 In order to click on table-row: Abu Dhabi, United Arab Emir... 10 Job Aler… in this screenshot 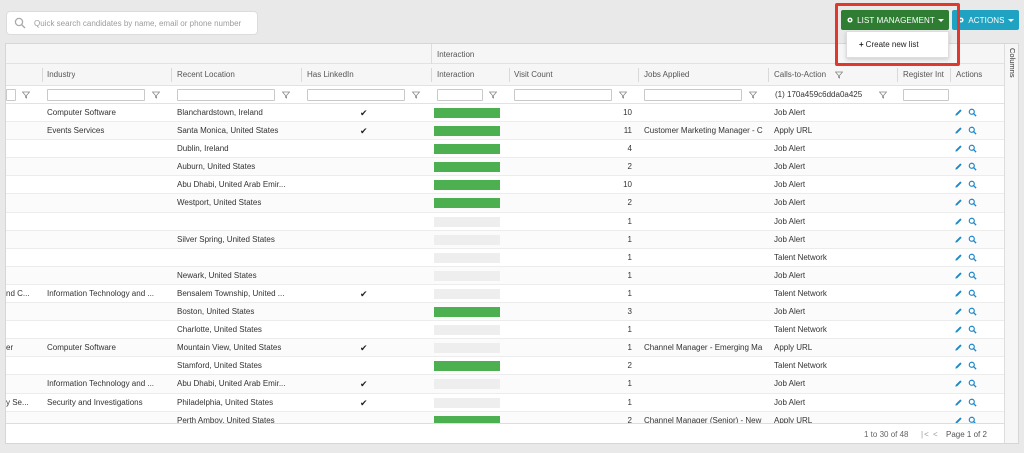, I will do `click(505, 185)`.